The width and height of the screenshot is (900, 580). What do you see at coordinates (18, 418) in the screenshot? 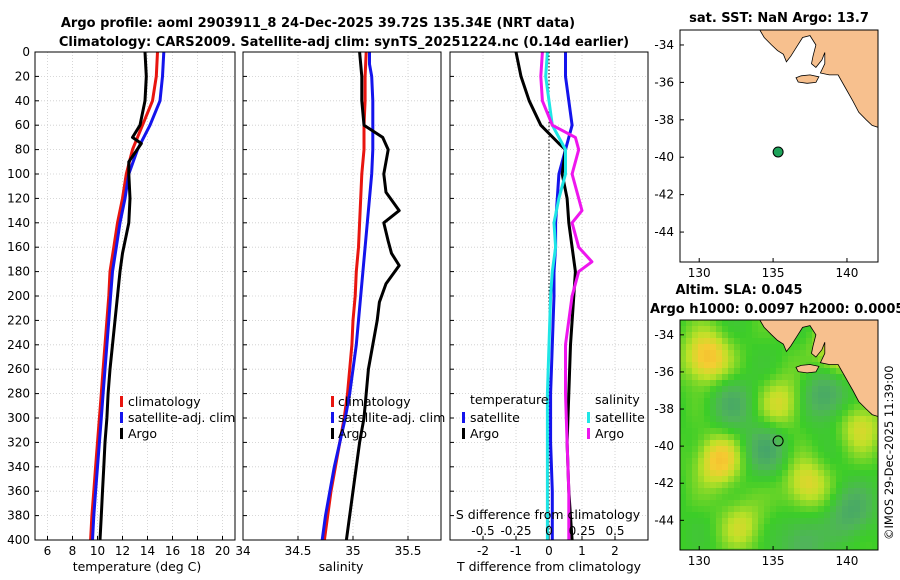
I see `depth-tick-label: 300` at bounding box center [18, 418].